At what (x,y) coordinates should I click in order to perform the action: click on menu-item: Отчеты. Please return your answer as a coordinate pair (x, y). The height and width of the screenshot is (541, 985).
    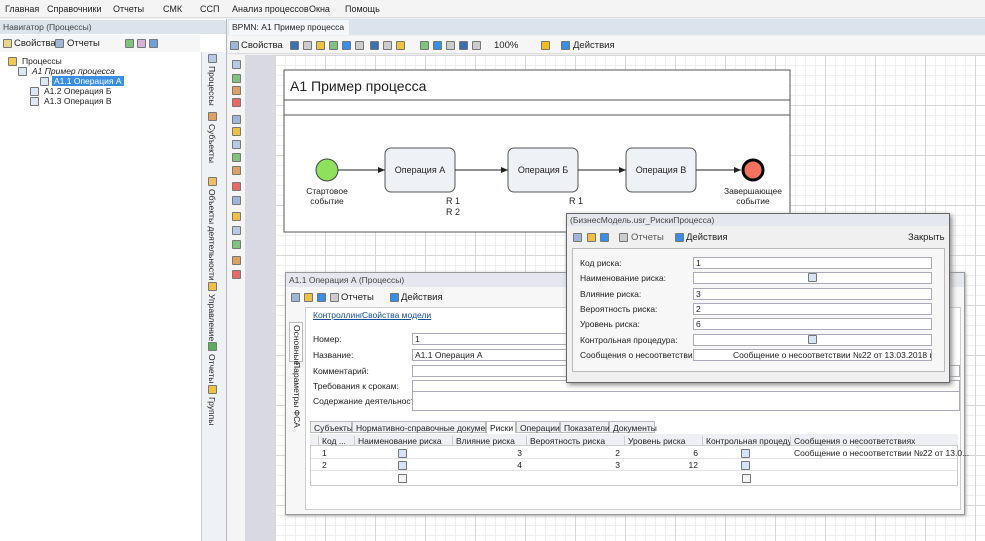
    Looking at the image, I should click on (129, 9).